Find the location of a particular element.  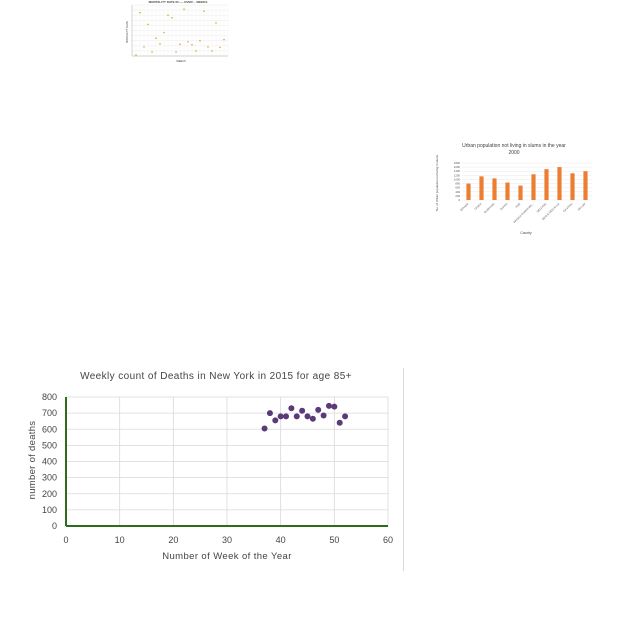

y-tick-label: 600 is located at coordinates (49, 429).